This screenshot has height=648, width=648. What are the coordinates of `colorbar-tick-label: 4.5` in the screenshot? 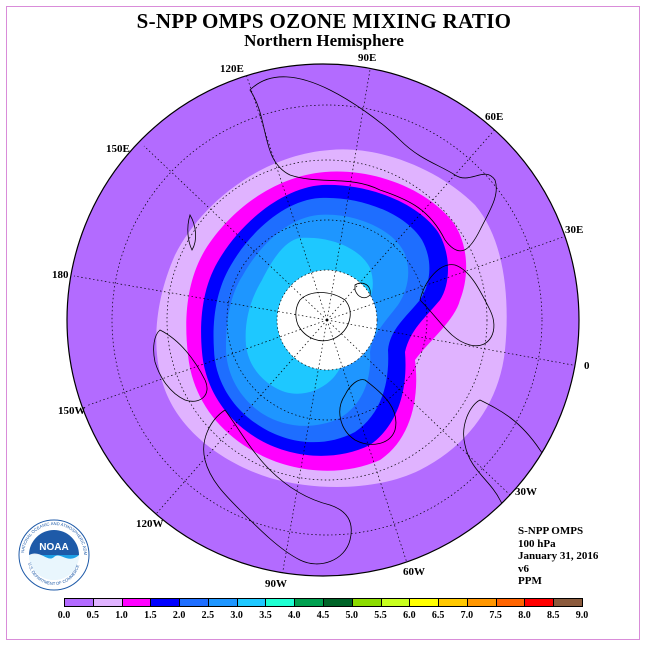 It's located at (323, 615).